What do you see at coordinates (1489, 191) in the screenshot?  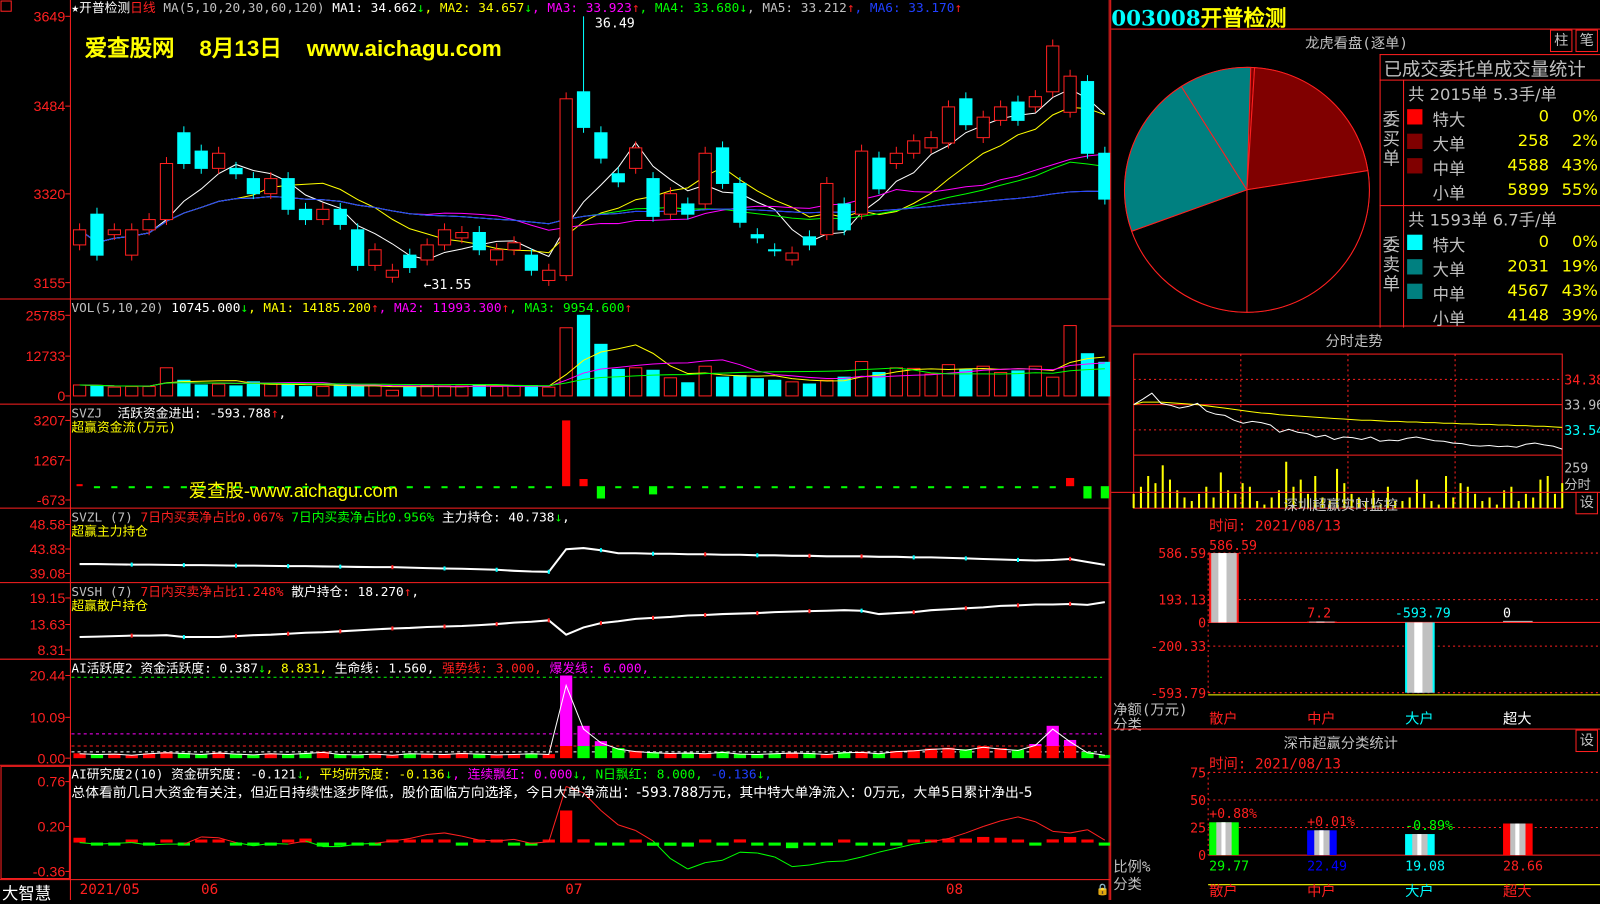 I see `order-stats-table` at bounding box center [1489, 191].